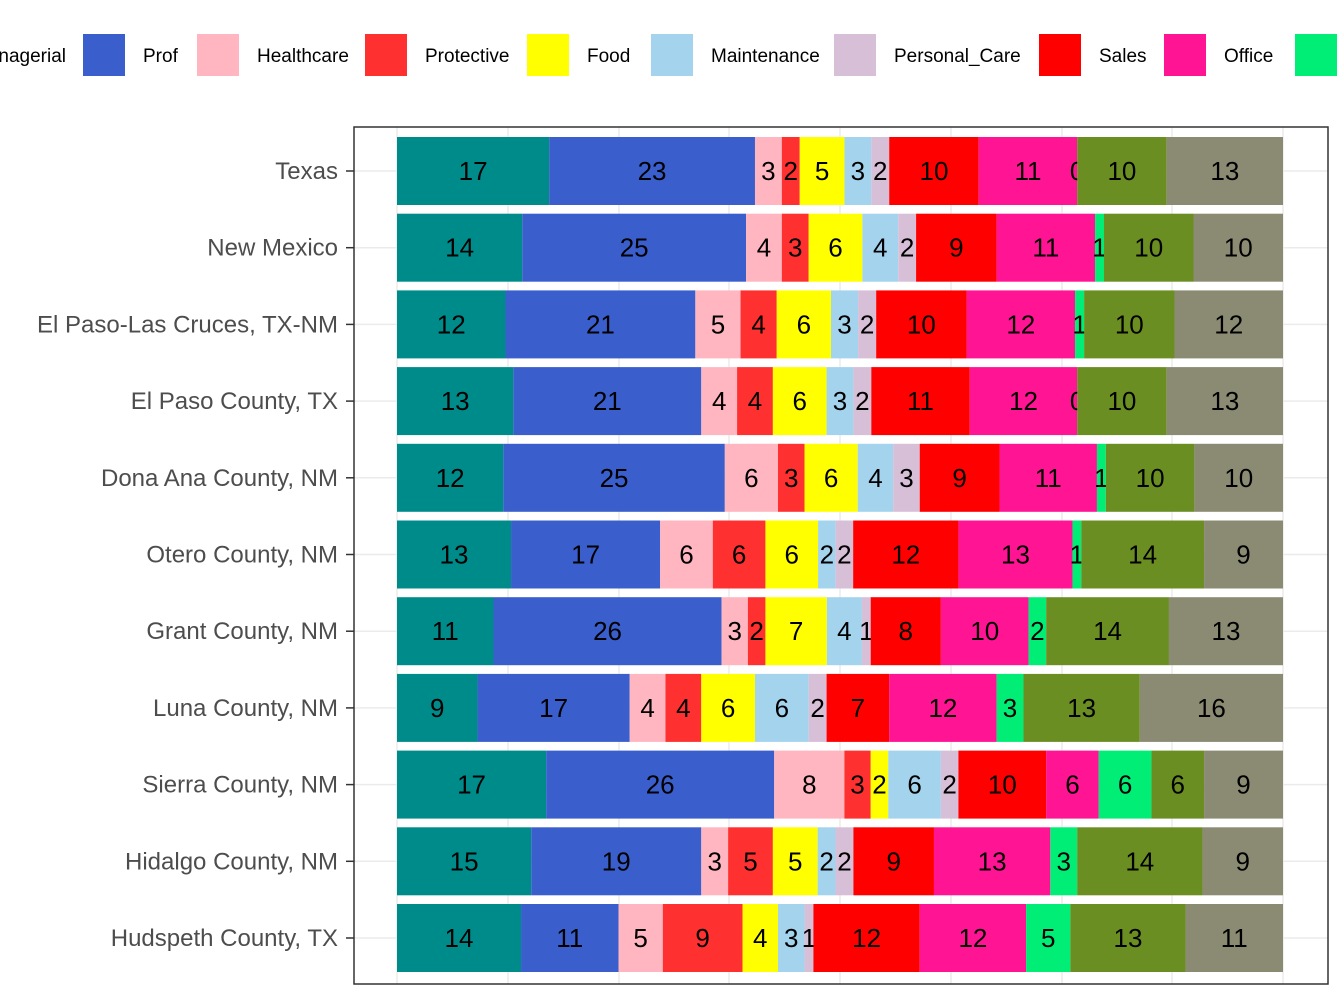 Image resolution: width=1344 pixels, height=1008 pixels. I want to click on y-tick-label: Hudspeth County, TX, so click(224, 938).